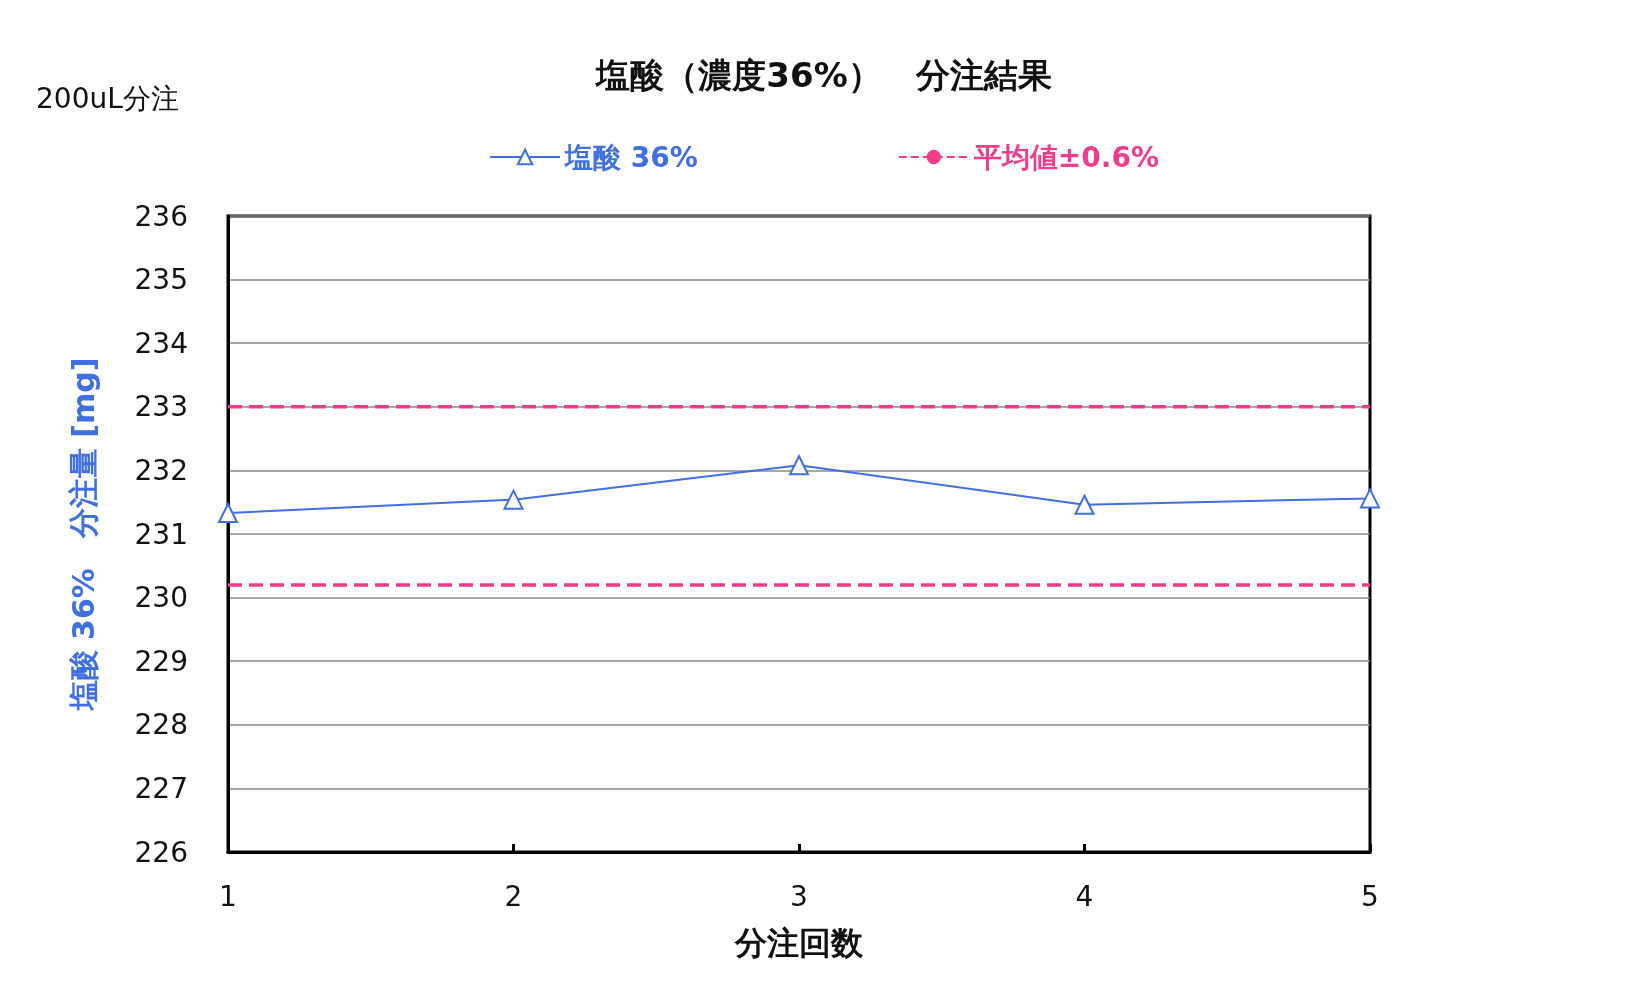 The width and height of the screenshot is (1648, 1000). What do you see at coordinates (161, 280) in the screenshot?
I see `y-tick-label: 235` at bounding box center [161, 280].